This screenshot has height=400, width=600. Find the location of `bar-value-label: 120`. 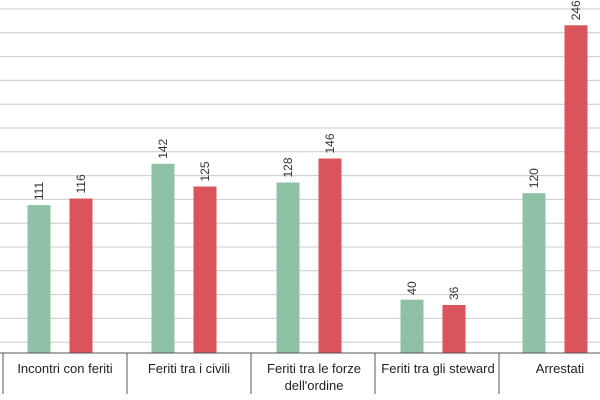

bar-value-label: 120 is located at coordinates (534, 178).